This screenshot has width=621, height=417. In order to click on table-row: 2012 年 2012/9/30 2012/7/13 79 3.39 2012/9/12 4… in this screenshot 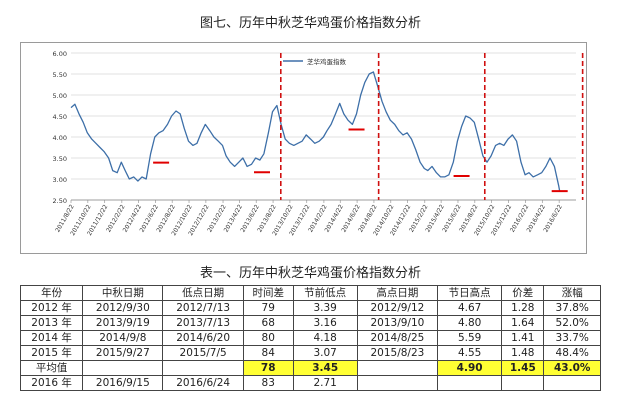, I will do `click(310, 308)`.